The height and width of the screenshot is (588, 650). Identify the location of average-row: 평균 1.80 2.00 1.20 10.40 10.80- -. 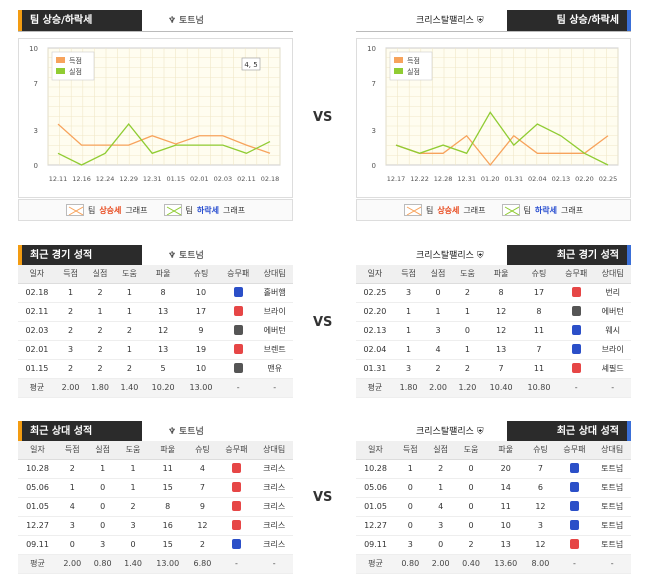
(493, 388).